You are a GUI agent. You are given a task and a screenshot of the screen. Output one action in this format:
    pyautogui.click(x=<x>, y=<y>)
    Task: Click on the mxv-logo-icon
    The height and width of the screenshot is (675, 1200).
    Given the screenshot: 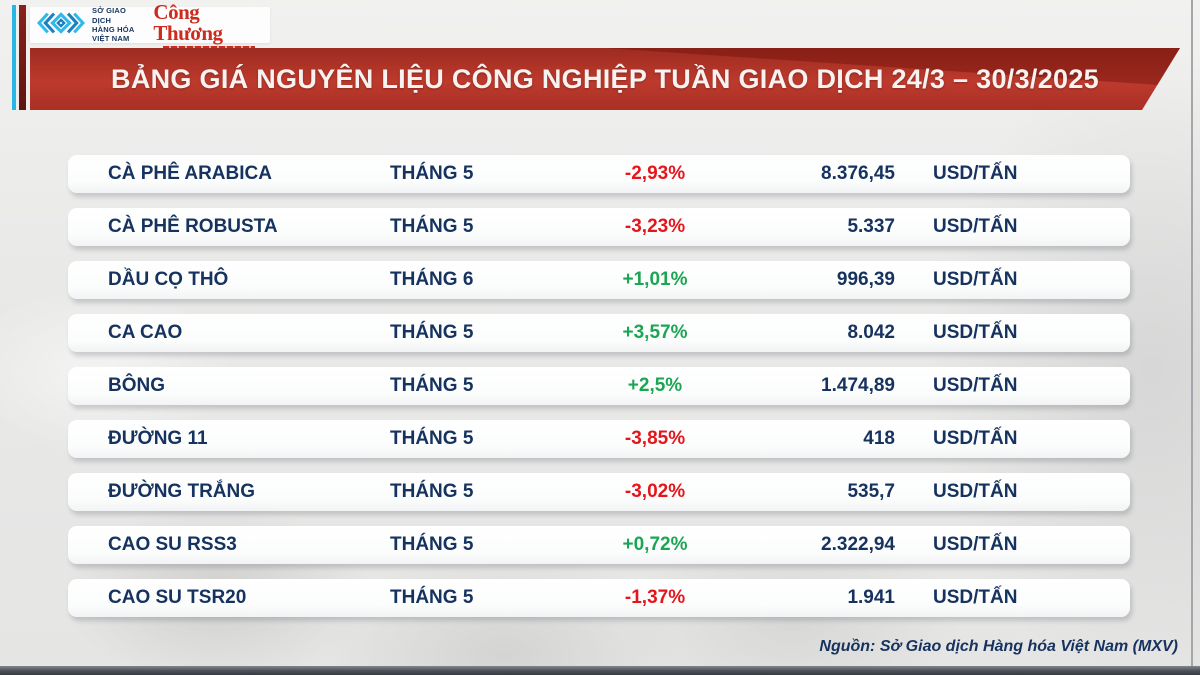 What is the action you would take?
    pyautogui.click(x=61, y=25)
    